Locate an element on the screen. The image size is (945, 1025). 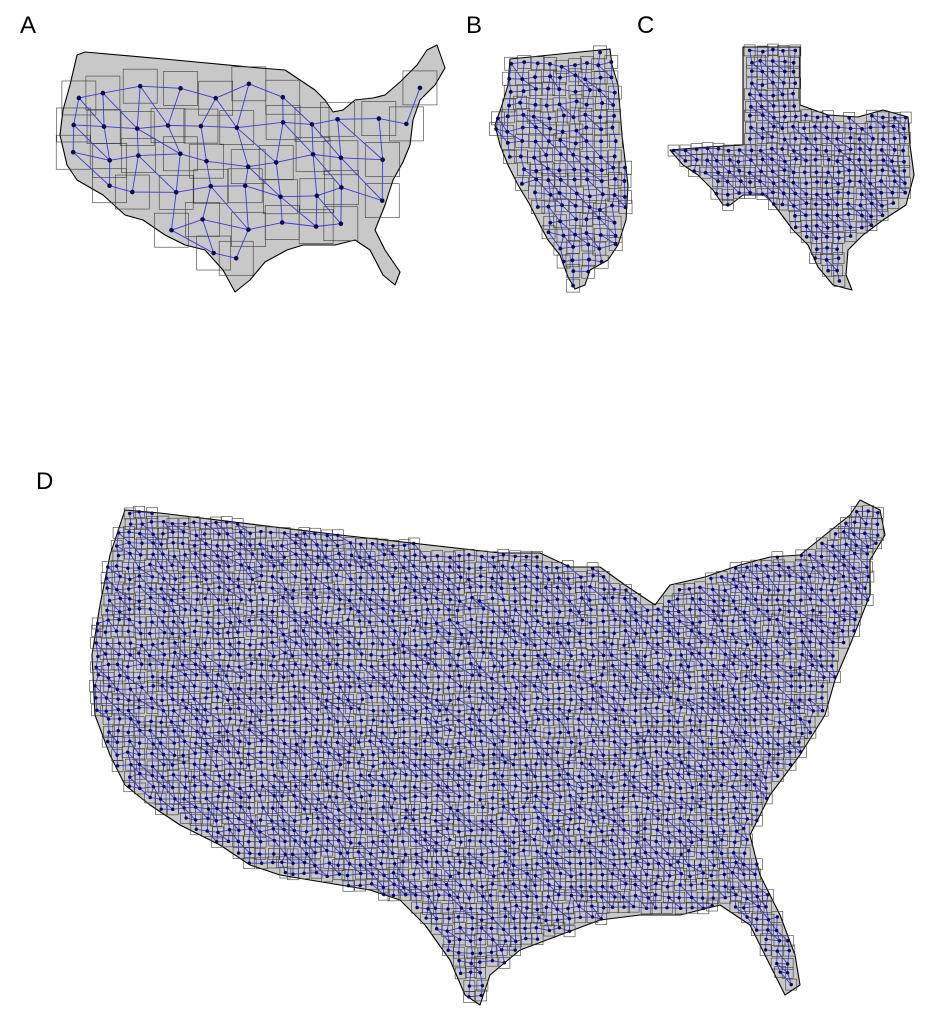
panel-label-a: A is located at coordinates (28, 25).